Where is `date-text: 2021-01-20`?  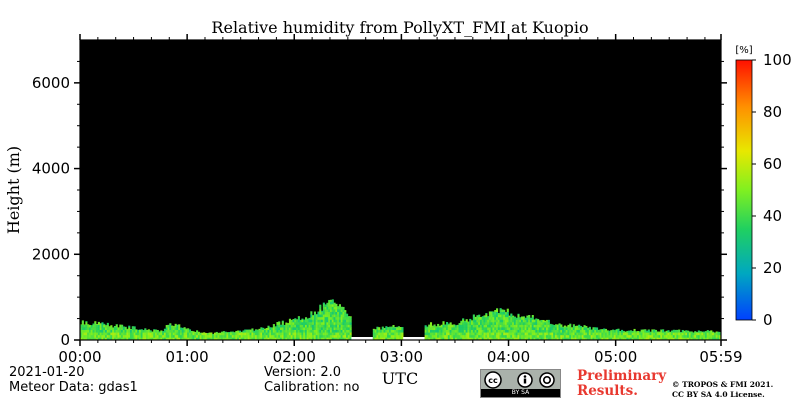 date-text: 2021-01-20 is located at coordinates (47, 372).